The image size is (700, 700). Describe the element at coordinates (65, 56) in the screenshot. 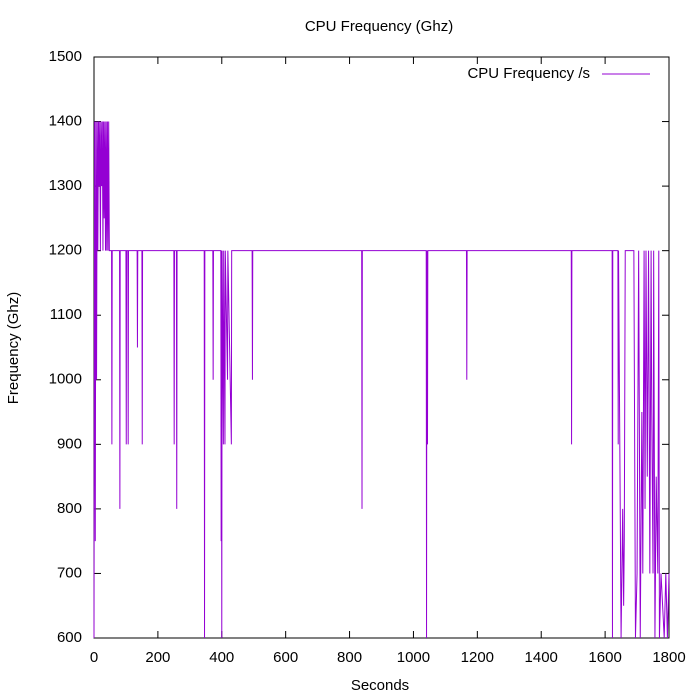

I see `y-tick-label: 1500` at that location.